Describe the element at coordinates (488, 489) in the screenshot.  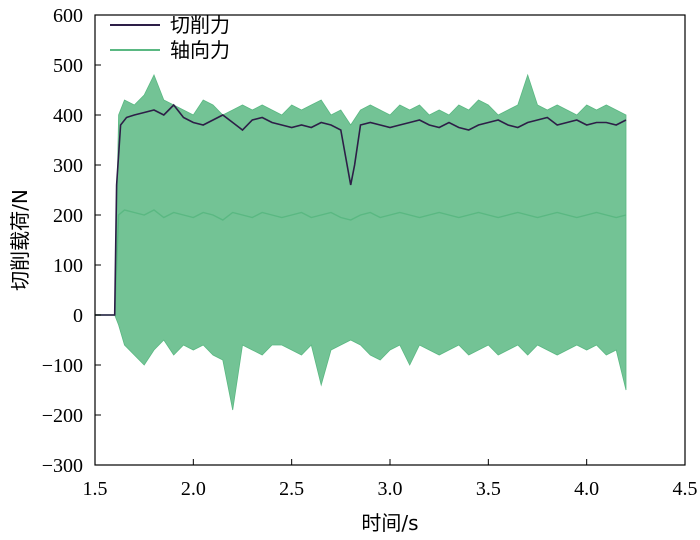
I see `x-tick-label: 3.5` at that location.